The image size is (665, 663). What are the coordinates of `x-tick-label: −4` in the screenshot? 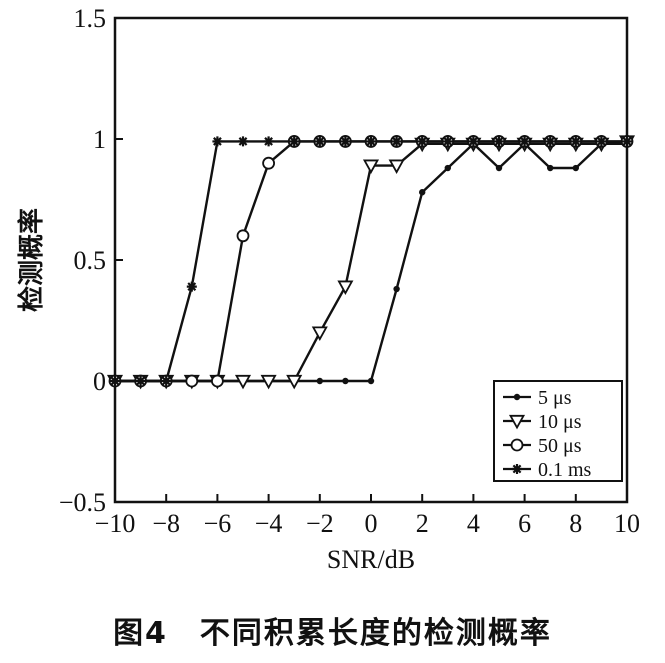 It's located at (269, 523).